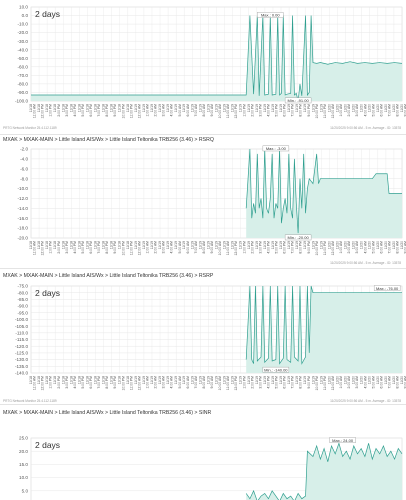 This screenshot has width=406, height=500. I want to click on panel-divider, so click(203, 134).